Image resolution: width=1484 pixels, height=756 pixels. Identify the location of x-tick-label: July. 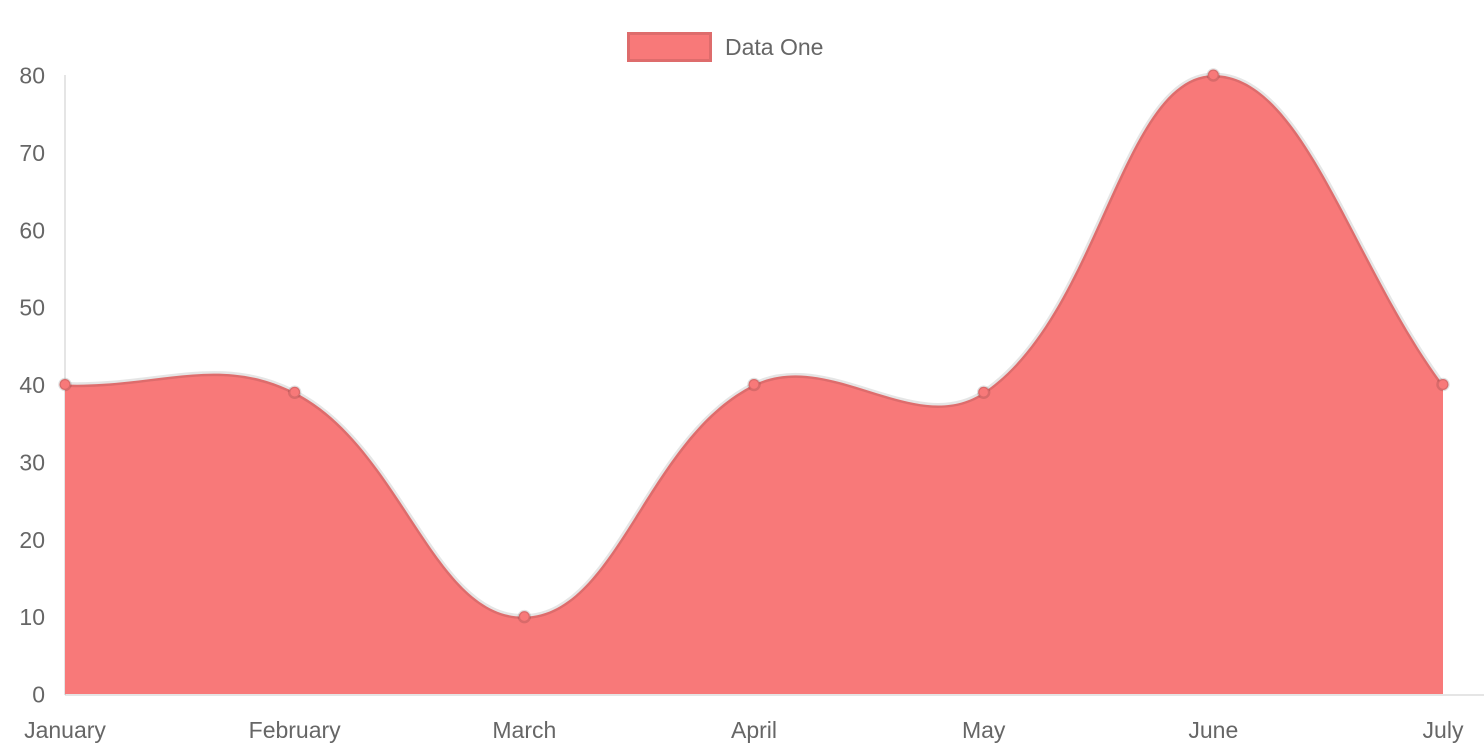
(1443, 730).